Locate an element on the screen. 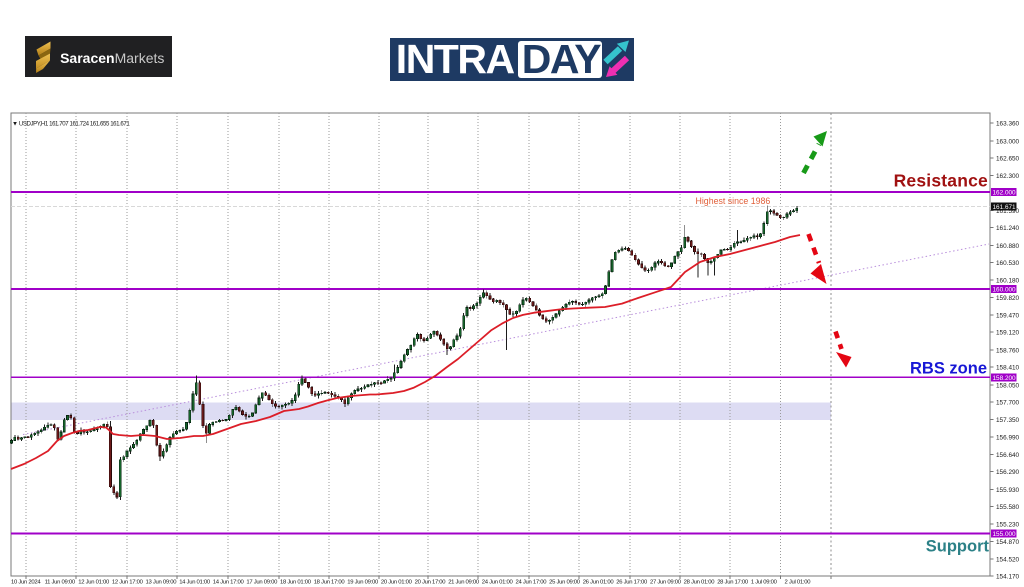 This screenshot has width=1024, height=587. svg-text: 1 Jul 09:00 is located at coordinates (764, 583).